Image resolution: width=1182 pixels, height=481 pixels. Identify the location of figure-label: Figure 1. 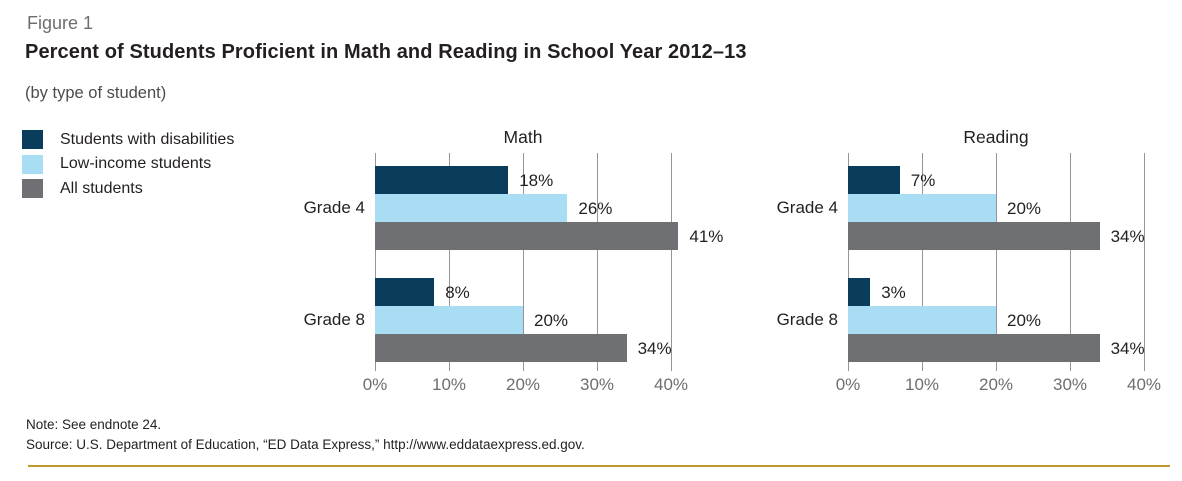
(60, 23).